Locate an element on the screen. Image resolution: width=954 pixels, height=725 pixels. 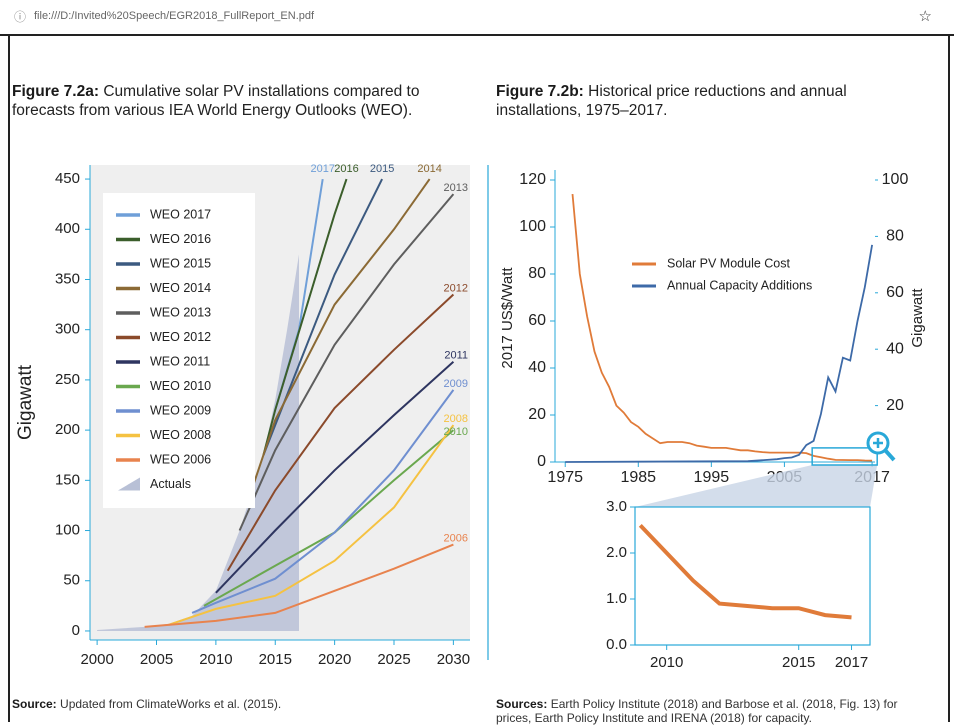
end-label: 2017 is located at coordinates (323, 169).